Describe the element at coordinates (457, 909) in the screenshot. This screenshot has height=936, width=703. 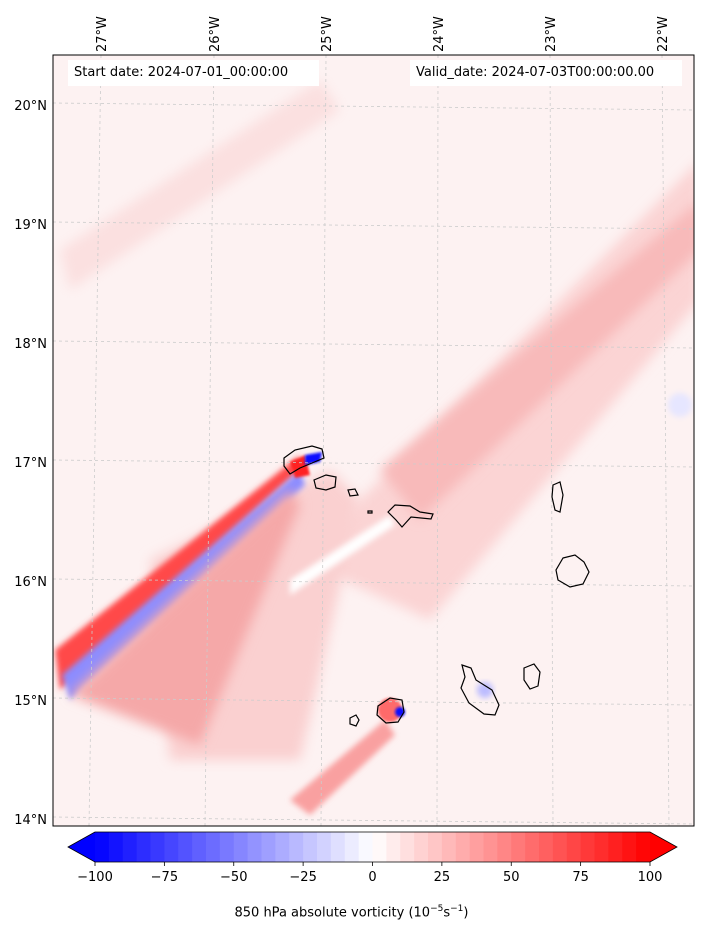
I see `colorbar-title-exp2: −1` at that location.